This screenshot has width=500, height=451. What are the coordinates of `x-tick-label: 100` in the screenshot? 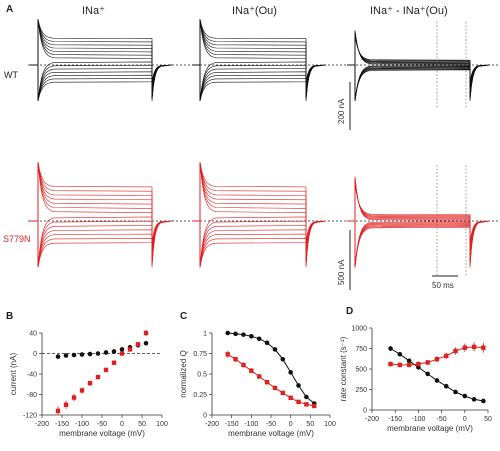 It's located at (330, 424).